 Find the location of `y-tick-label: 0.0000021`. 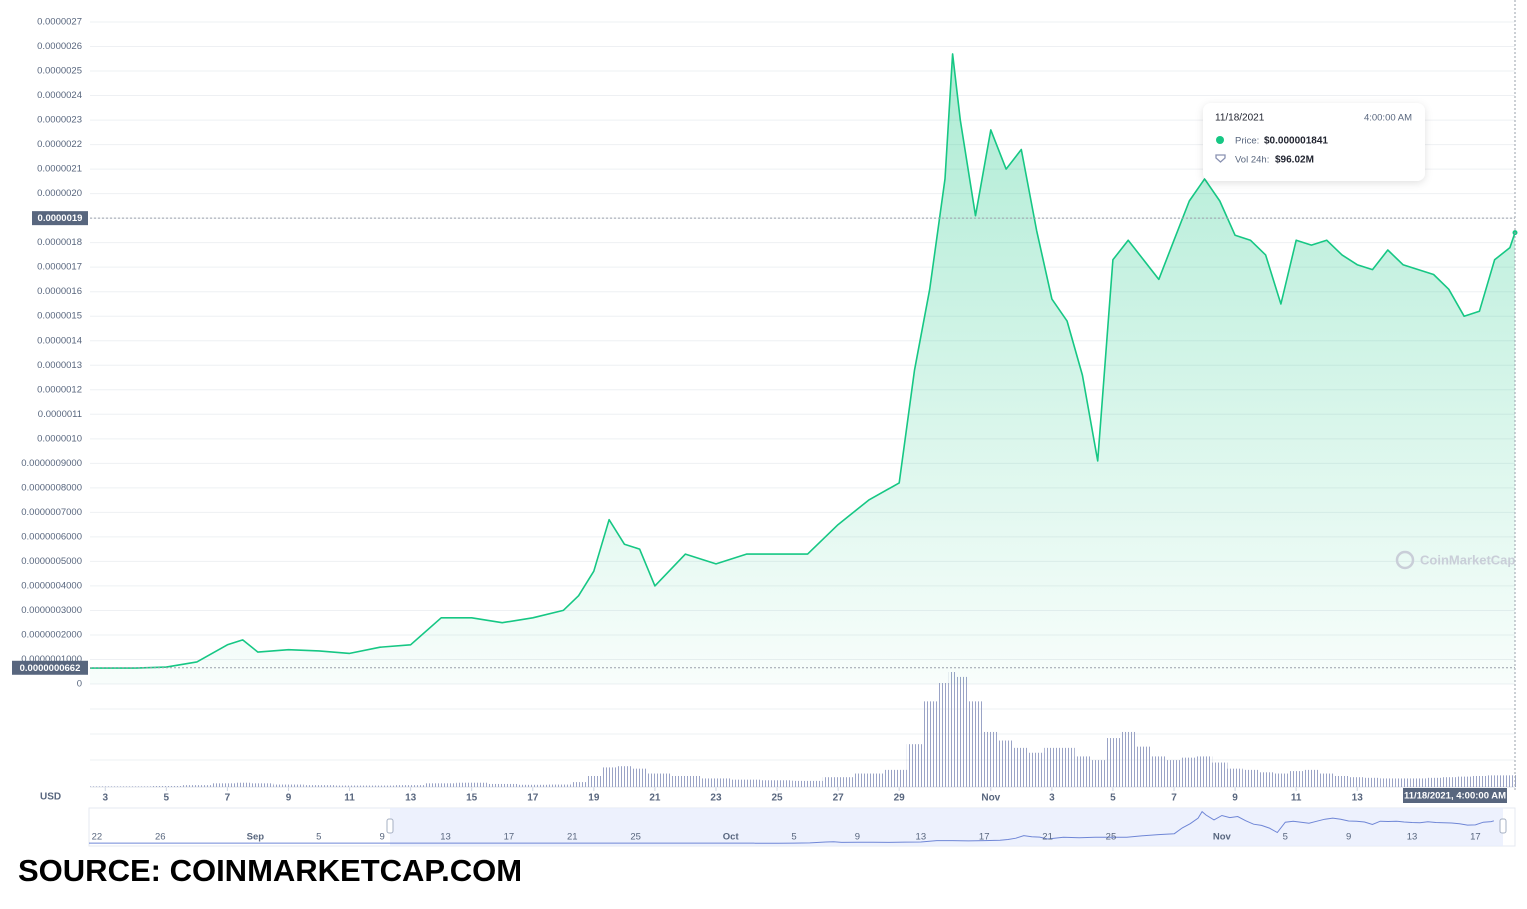

y-tick-label: 0.0000021 is located at coordinates (59, 169).